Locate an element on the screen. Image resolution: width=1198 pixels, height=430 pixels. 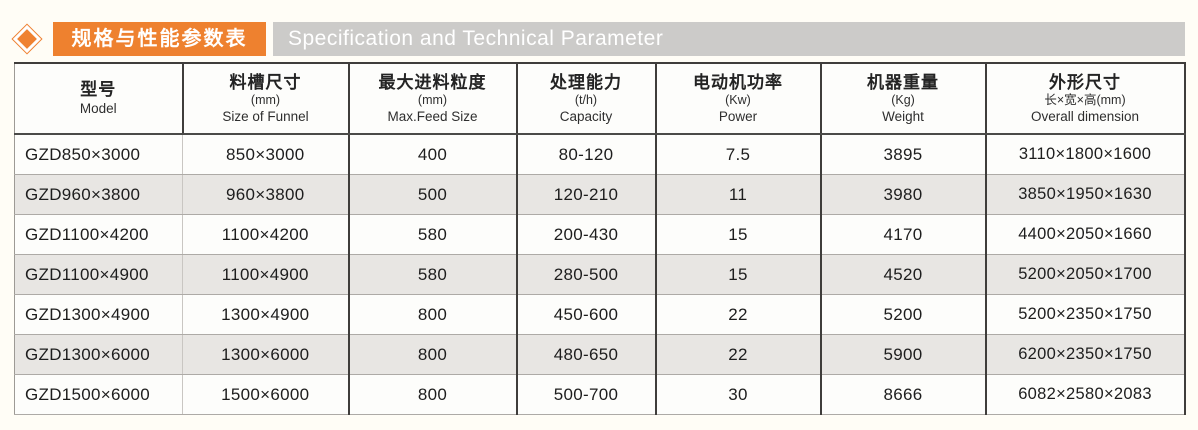
value-cell: 5200×2350×1750 is located at coordinates (1085, 314).